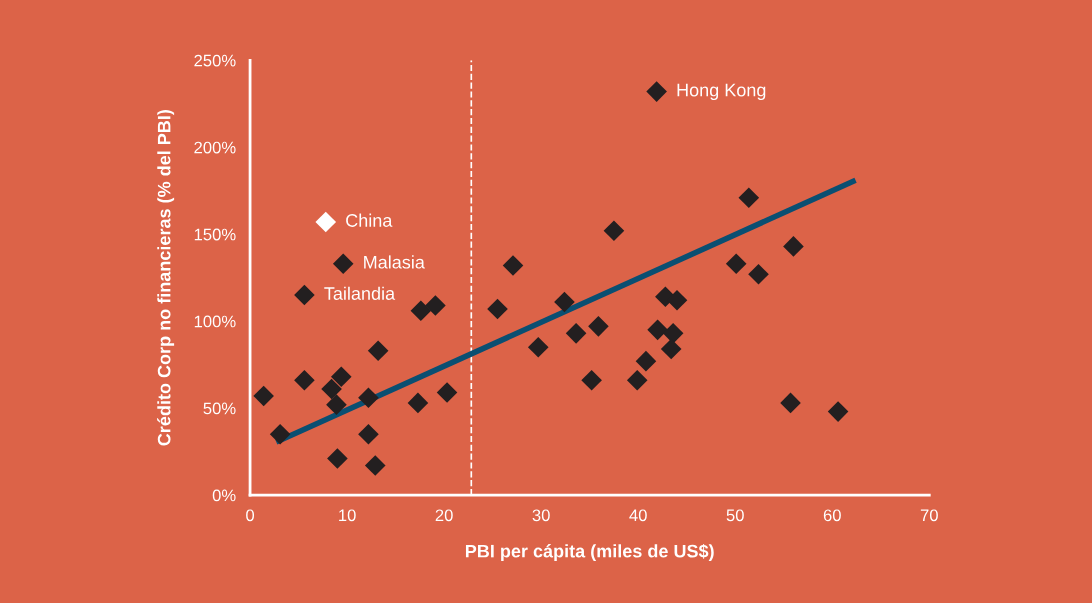 The height and width of the screenshot is (603, 1092). What do you see at coordinates (735, 515) in the screenshot?
I see `x-tick-label: 50` at bounding box center [735, 515].